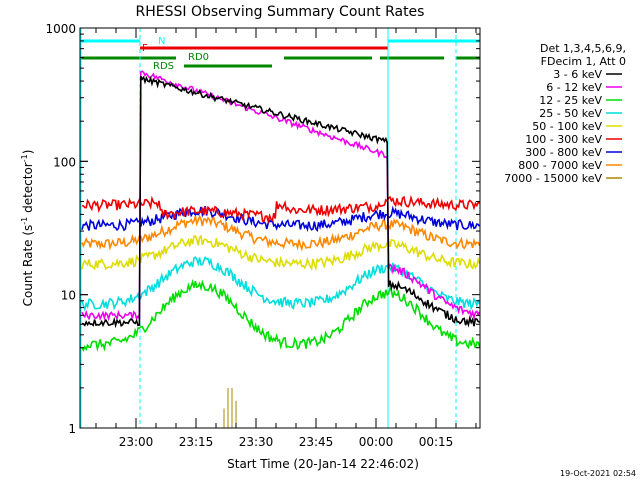 The width and height of the screenshot is (640, 480). What do you see at coordinates (577, 74) in the screenshot?
I see `legend-entry: 3 - 6 keV` at bounding box center [577, 74].